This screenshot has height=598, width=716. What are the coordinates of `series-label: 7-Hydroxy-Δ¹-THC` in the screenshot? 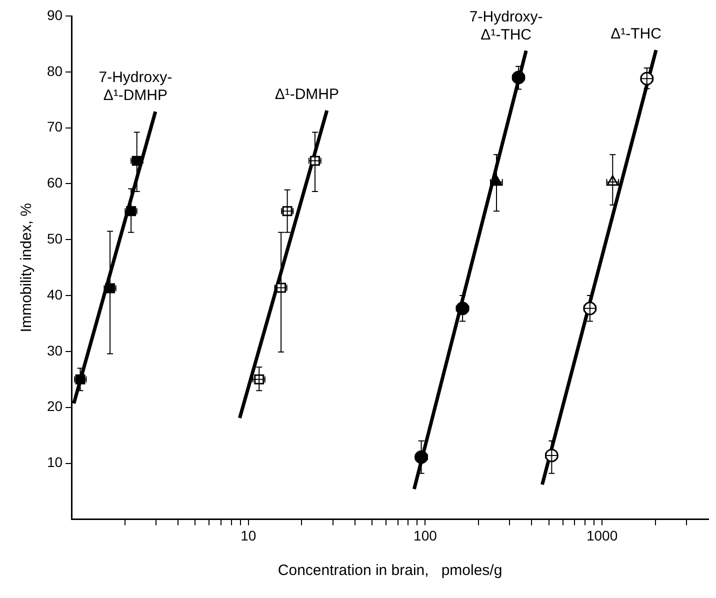 It's located at (506, 26).